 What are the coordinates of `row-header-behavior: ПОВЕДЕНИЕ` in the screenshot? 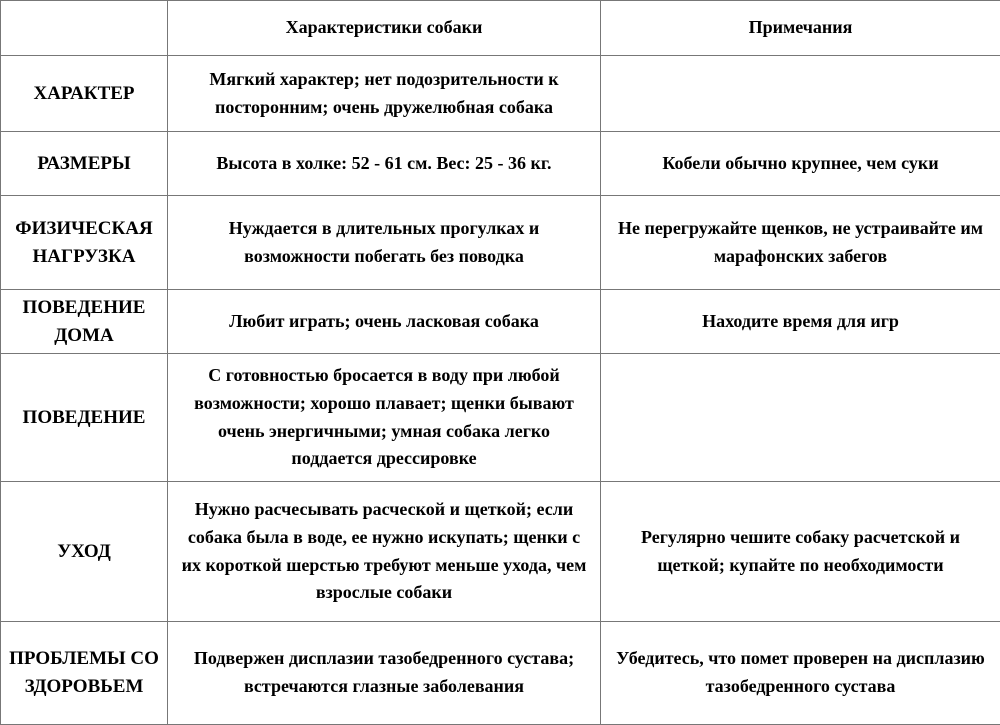 It's located at (84, 418).